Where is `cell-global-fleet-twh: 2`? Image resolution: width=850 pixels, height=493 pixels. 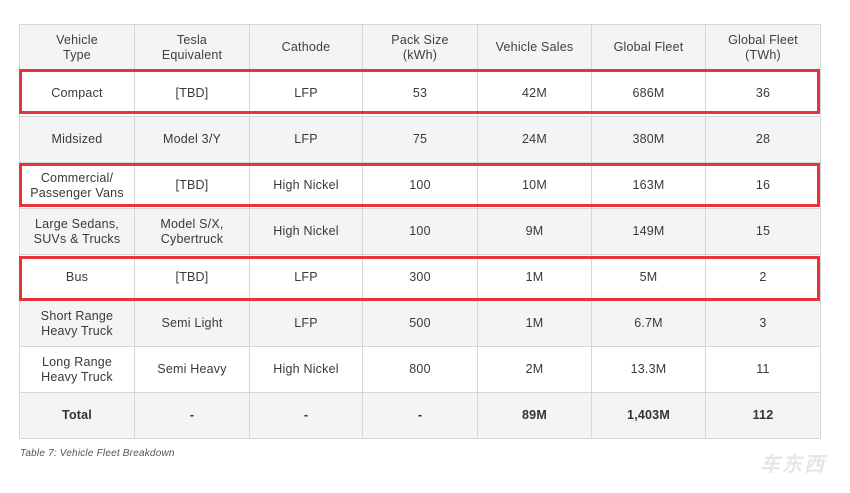 cell-global-fleet-twh: 2 is located at coordinates (763, 277).